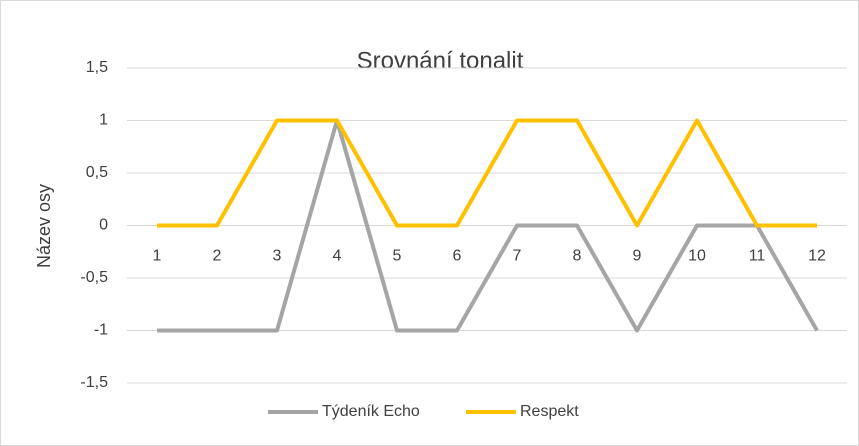 The image size is (859, 446). I want to click on x-tick-label: 5, so click(397, 256).